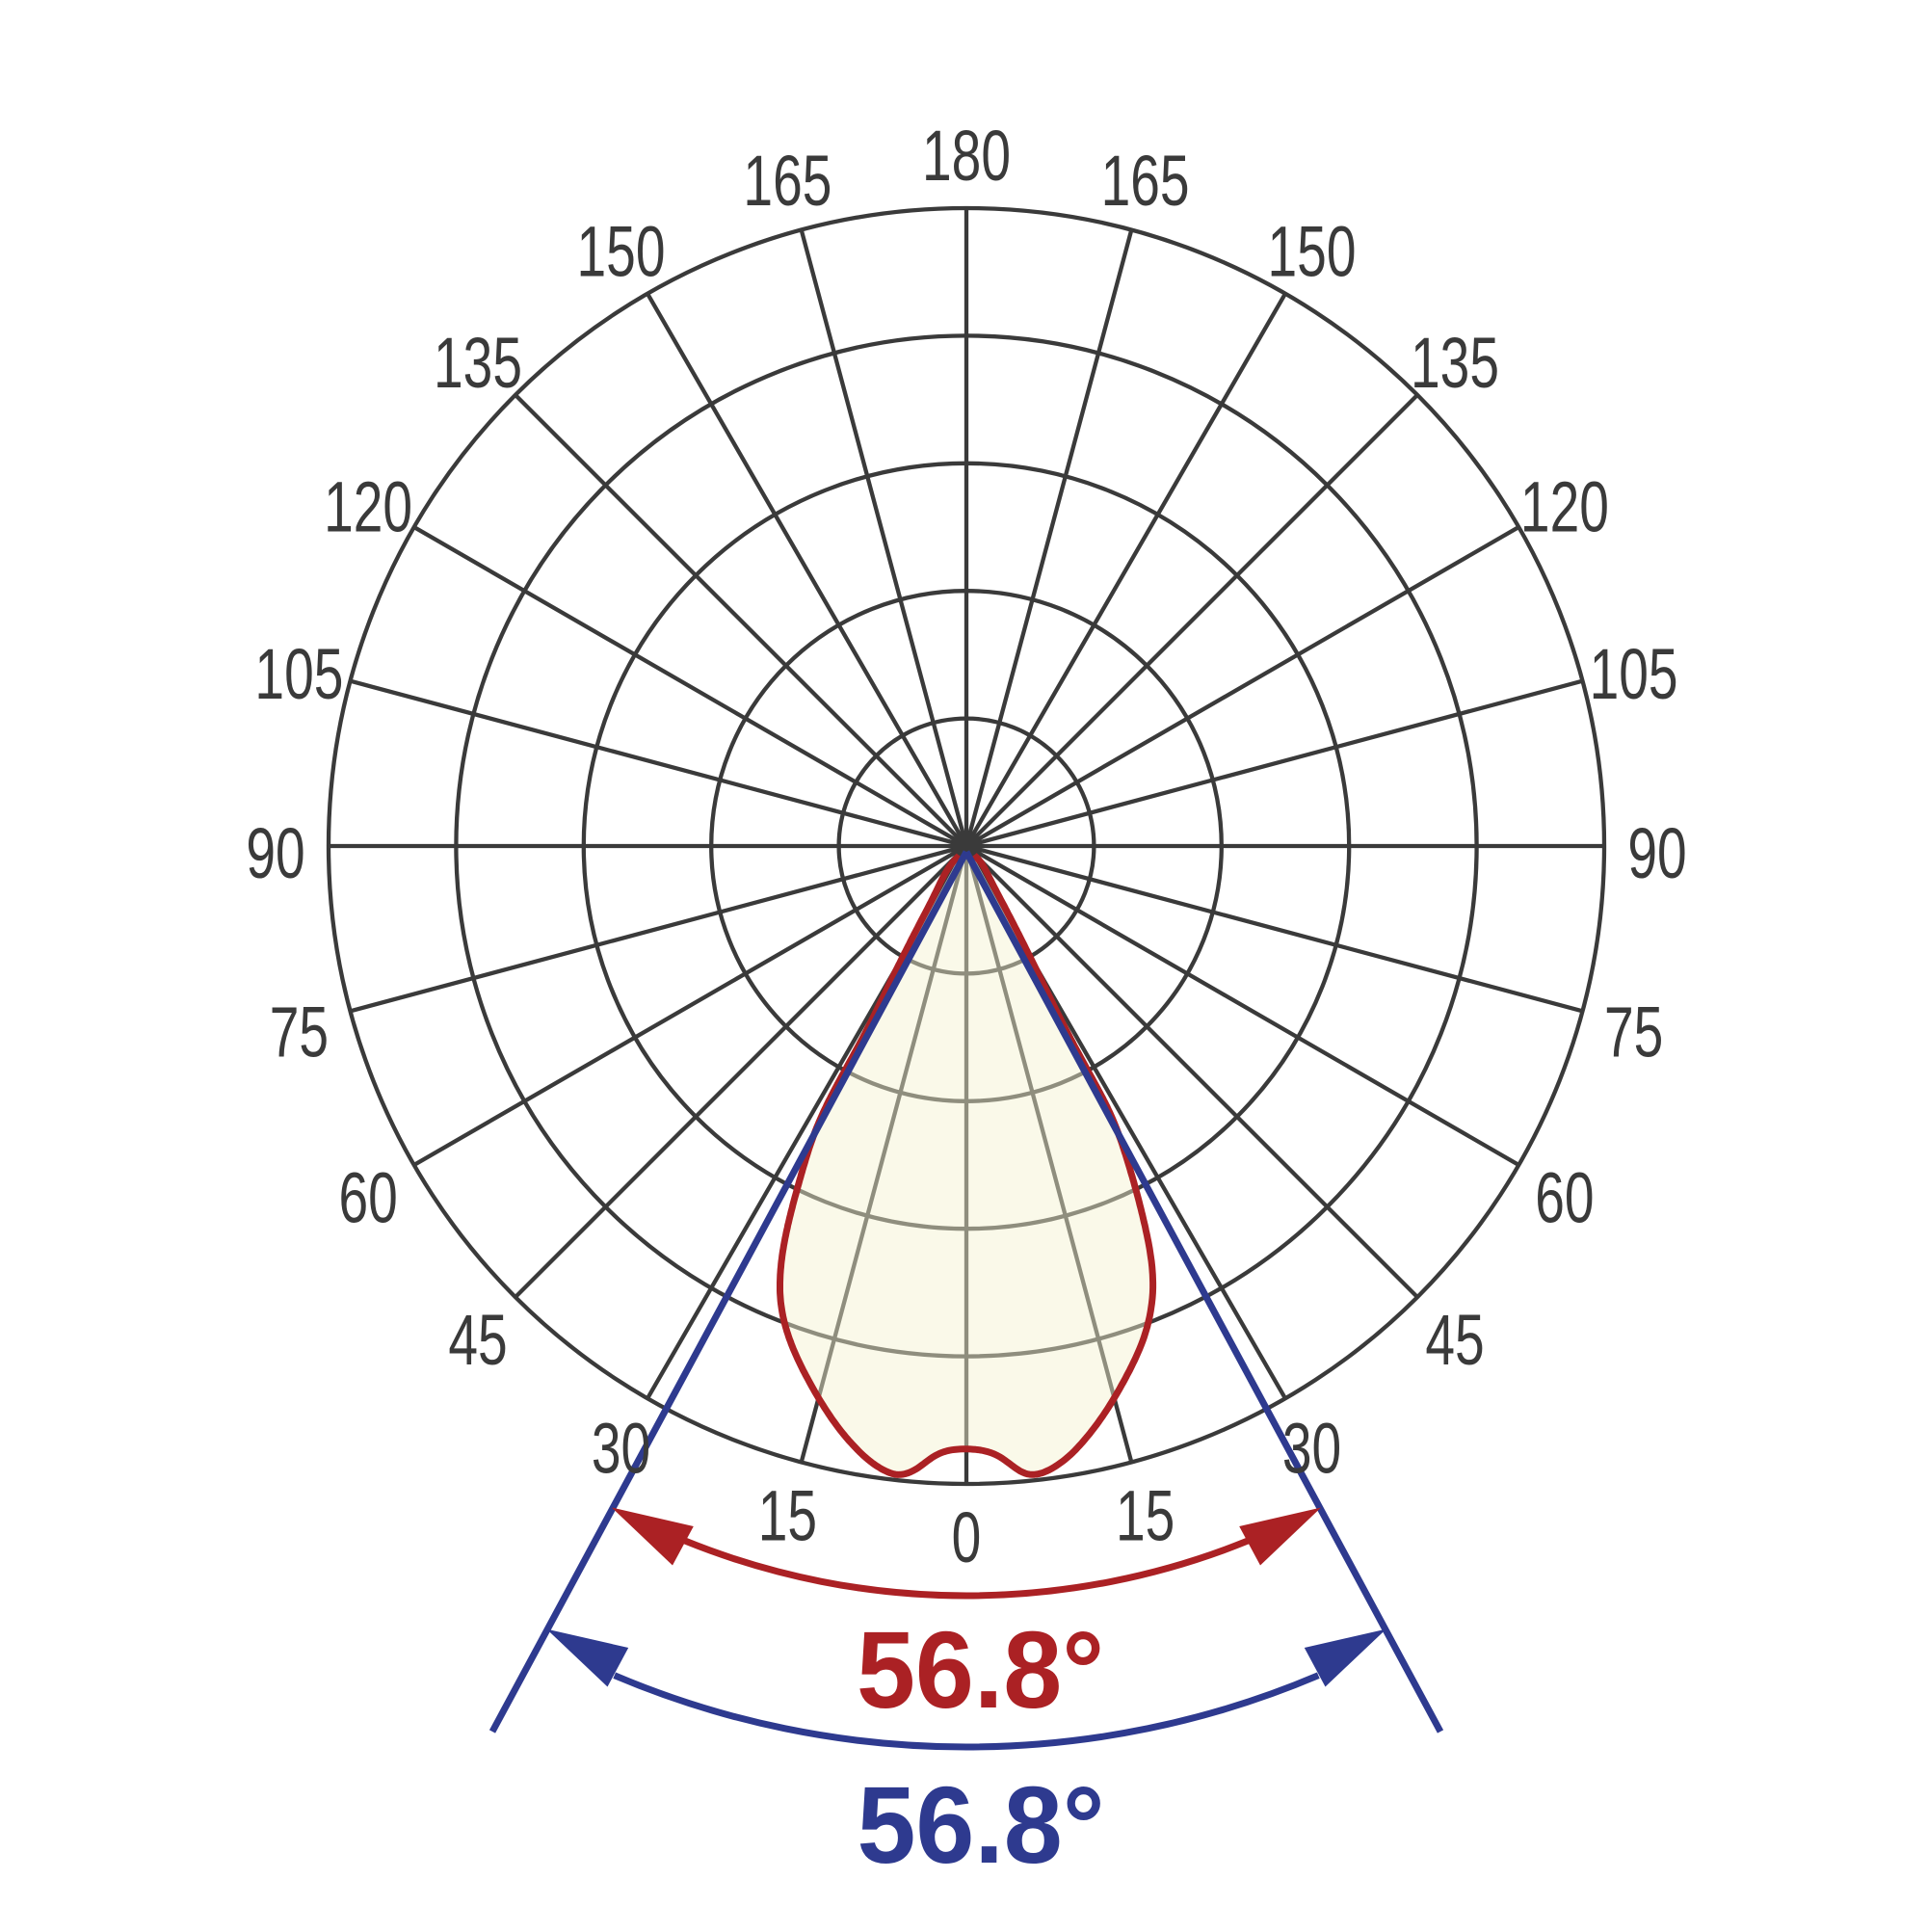 The image size is (1927, 1932). I want to click on svg-text: 0, so click(967, 1537).